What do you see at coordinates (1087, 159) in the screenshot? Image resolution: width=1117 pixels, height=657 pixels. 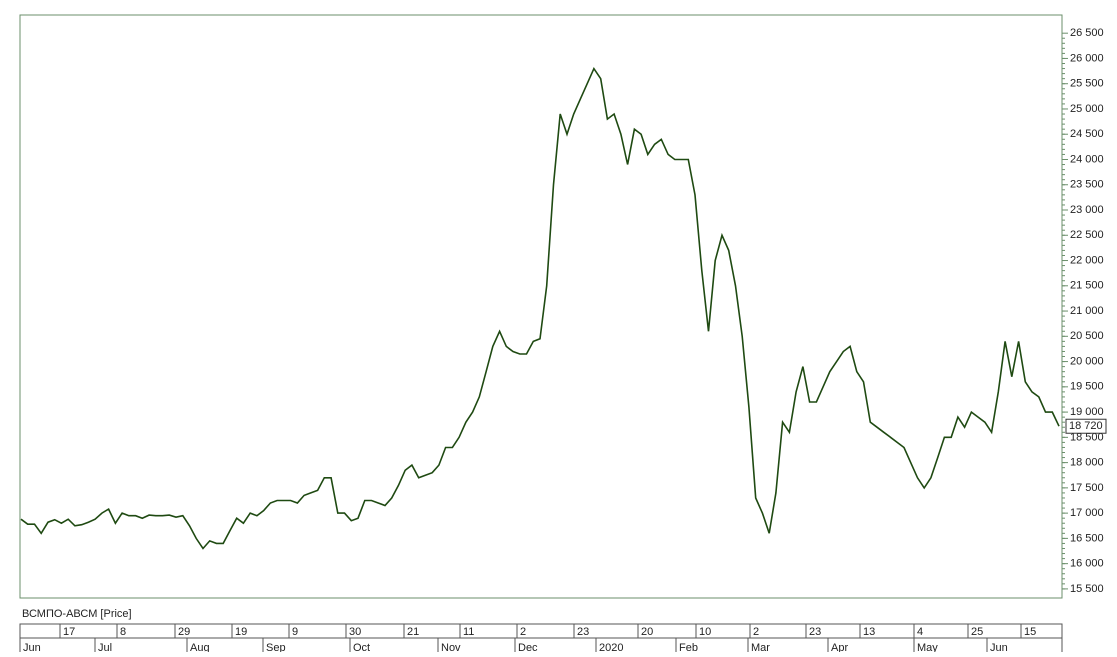 I see `y-tick-label: 24 000` at bounding box center [1087, 159].